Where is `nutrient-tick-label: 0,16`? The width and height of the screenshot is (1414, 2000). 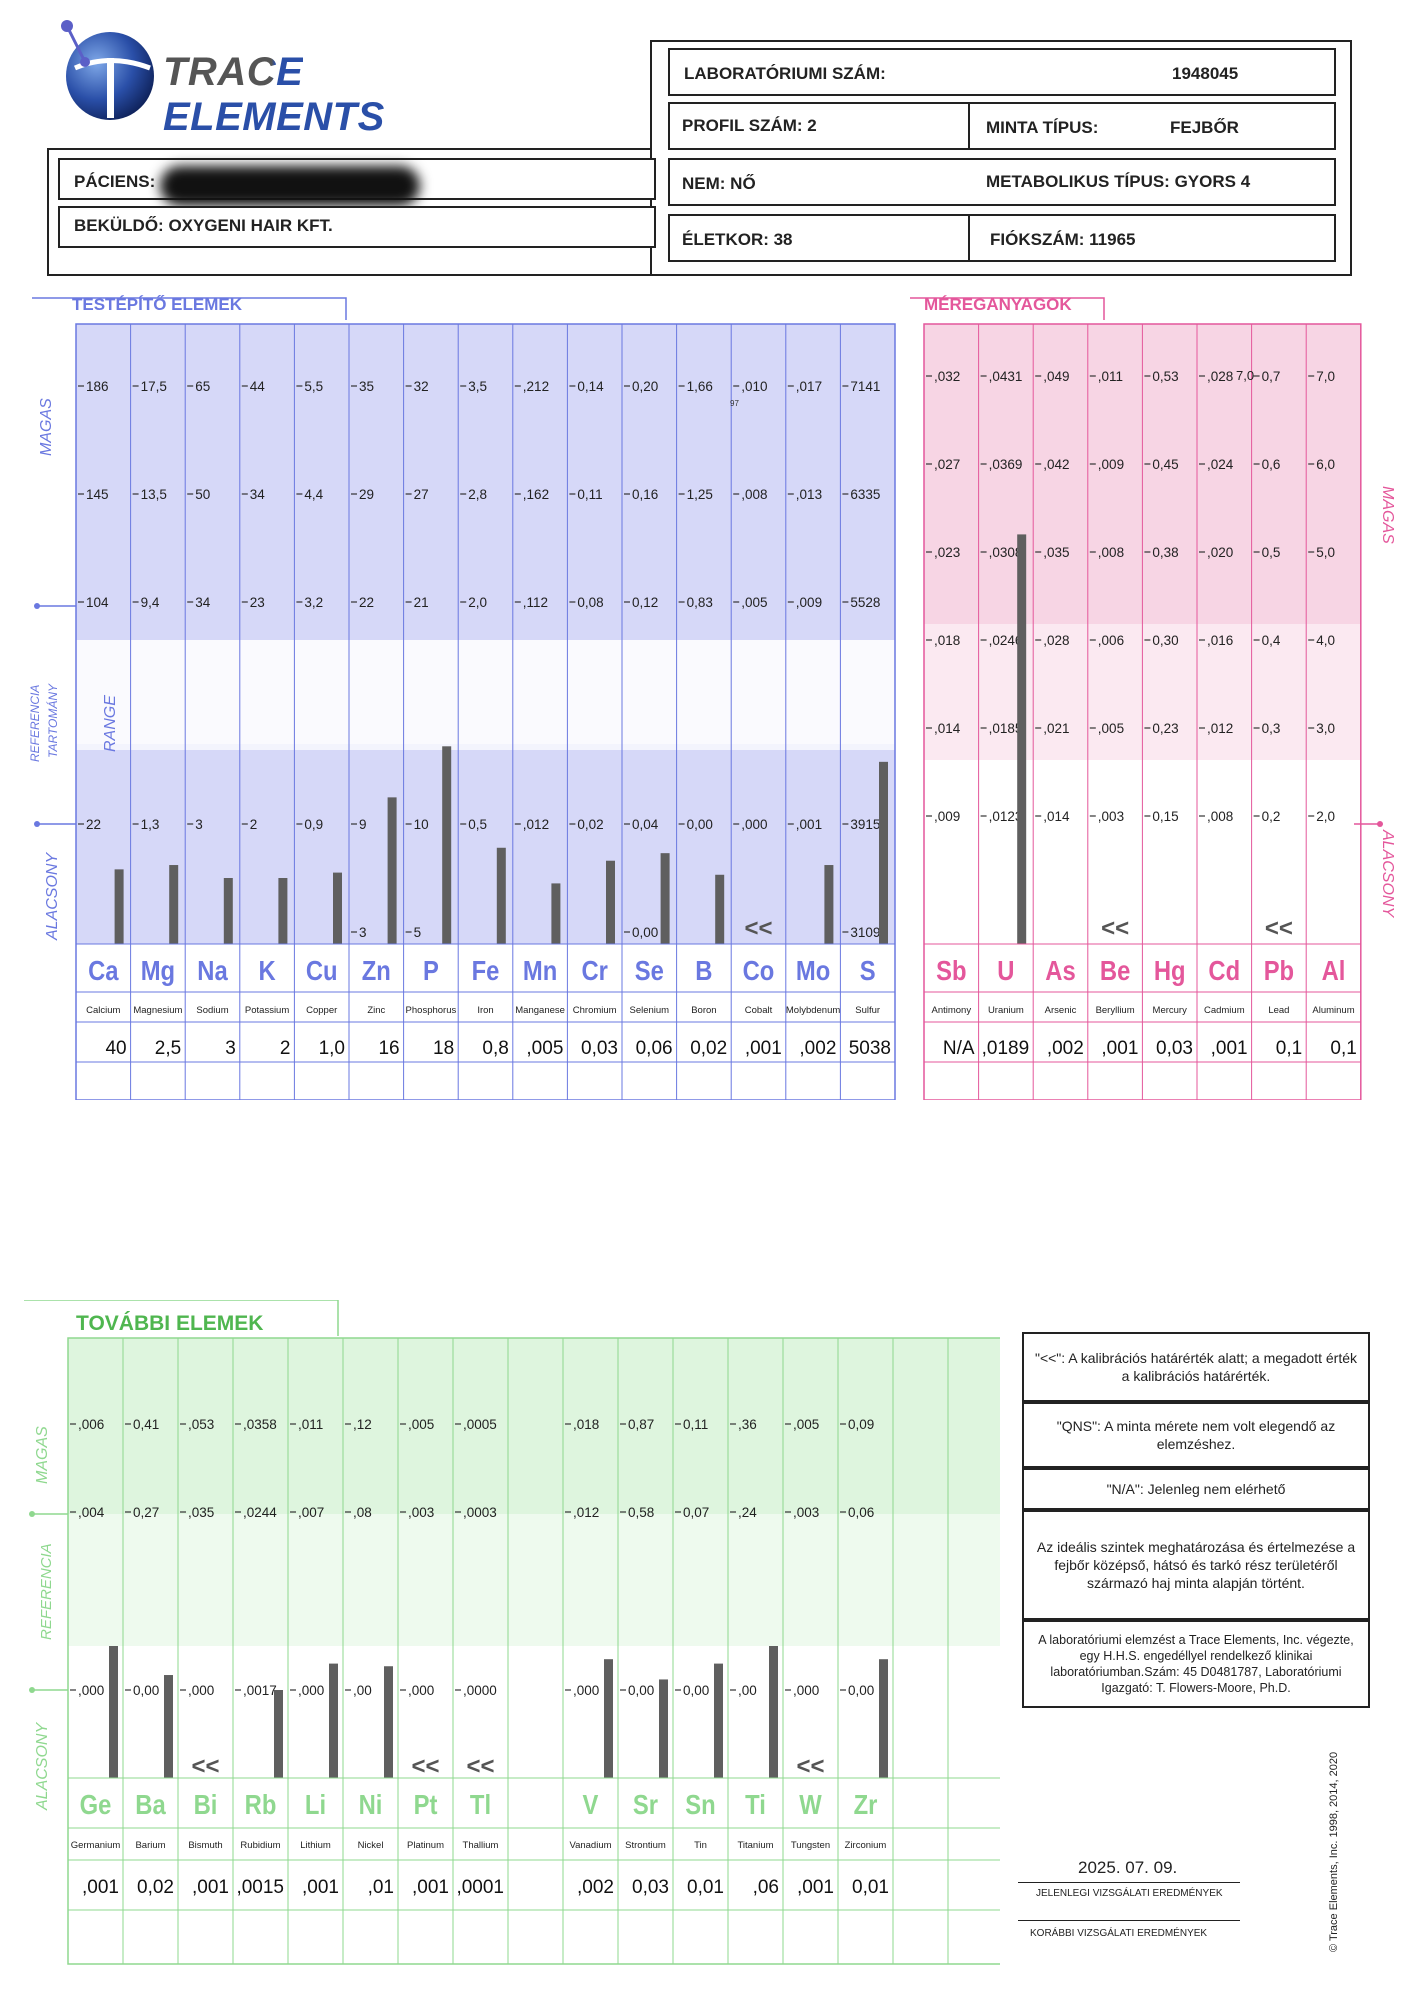 nutrient-tick-label: 0,16 is located at coordinates (645, 494).